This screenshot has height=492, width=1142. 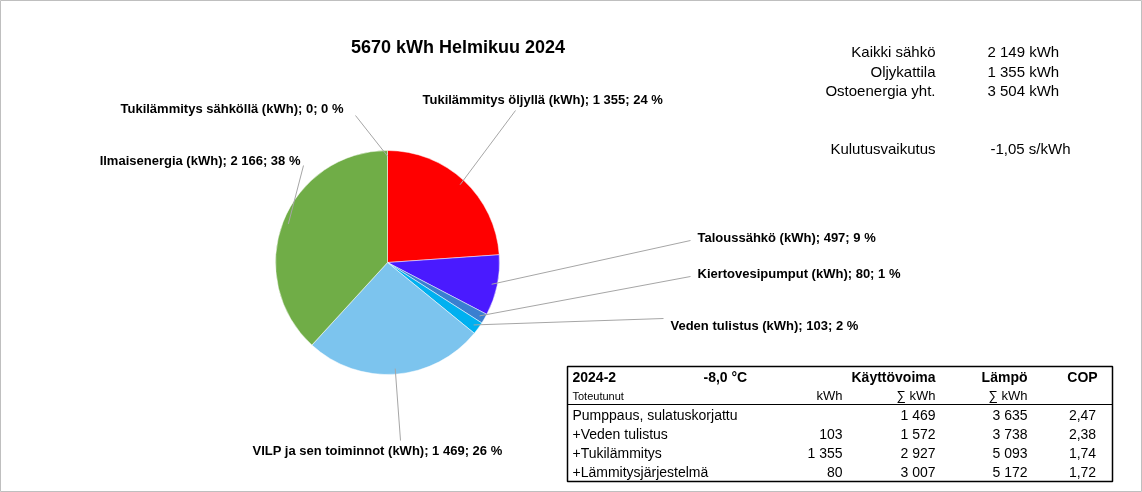 I want to click on text: Ostoenergia yht., so click(x=880, y=90).